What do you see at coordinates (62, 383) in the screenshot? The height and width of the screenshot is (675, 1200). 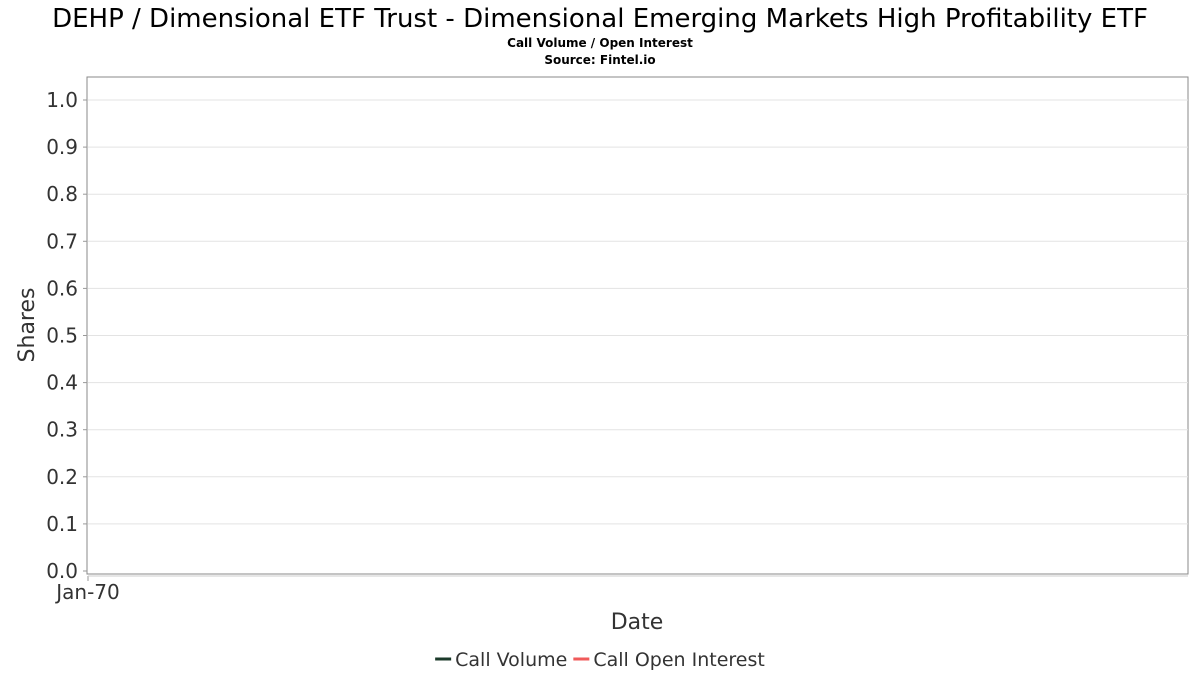 I see `y-tick-label: 0.4` at bounding box center [62, 383].